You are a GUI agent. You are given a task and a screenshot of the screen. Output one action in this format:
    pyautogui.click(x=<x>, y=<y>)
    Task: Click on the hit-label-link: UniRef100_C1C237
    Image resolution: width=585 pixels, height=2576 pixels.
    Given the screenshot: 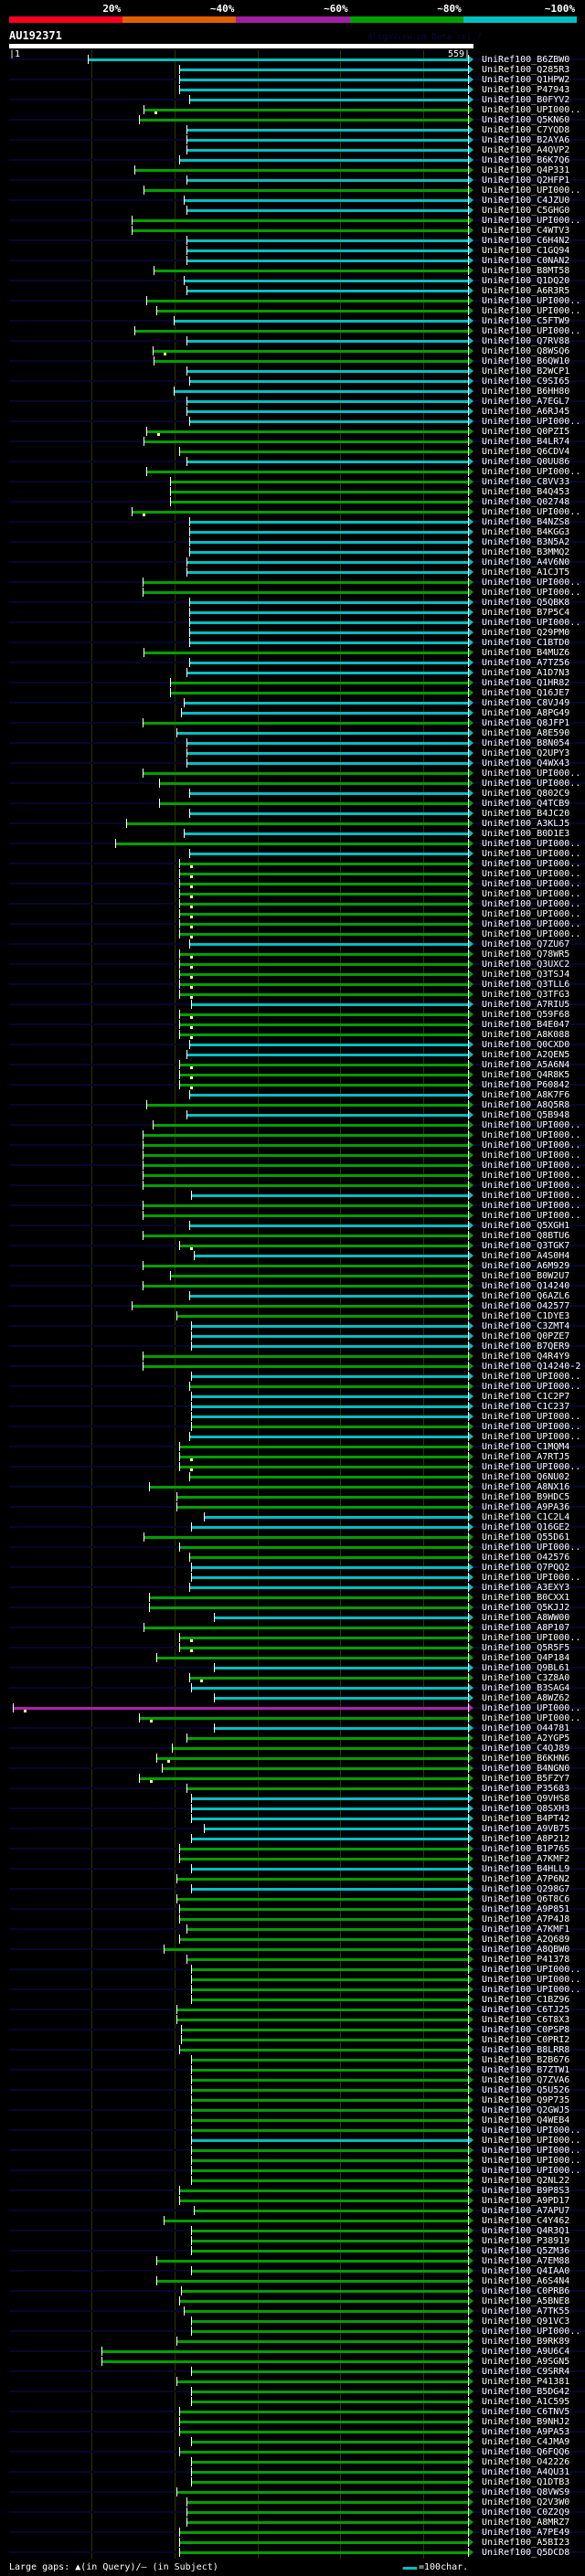 What is the action you would take?
    pyautogui.click(x=526, y=1407)
    